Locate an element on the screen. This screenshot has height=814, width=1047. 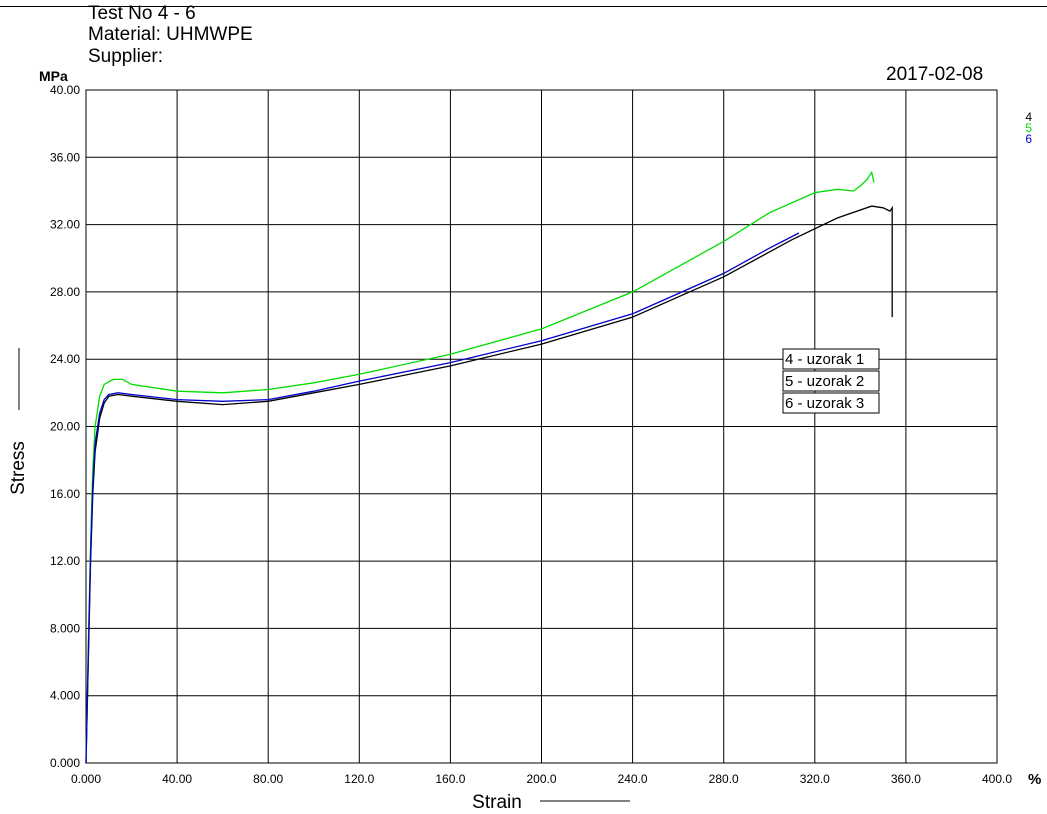
legend-entry-6: 6 is located at coordinates (1028, 139).